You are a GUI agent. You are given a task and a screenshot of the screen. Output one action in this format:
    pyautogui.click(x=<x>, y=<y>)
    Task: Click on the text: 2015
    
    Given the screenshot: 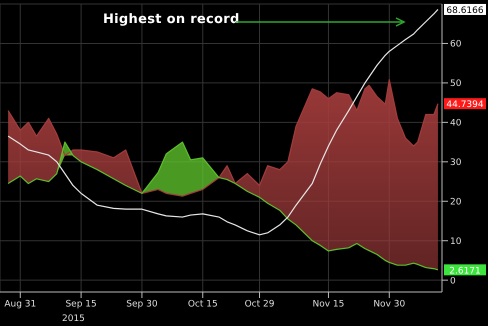 What is the action you would take?
    pyautogui.click(x=73, y=319)
    